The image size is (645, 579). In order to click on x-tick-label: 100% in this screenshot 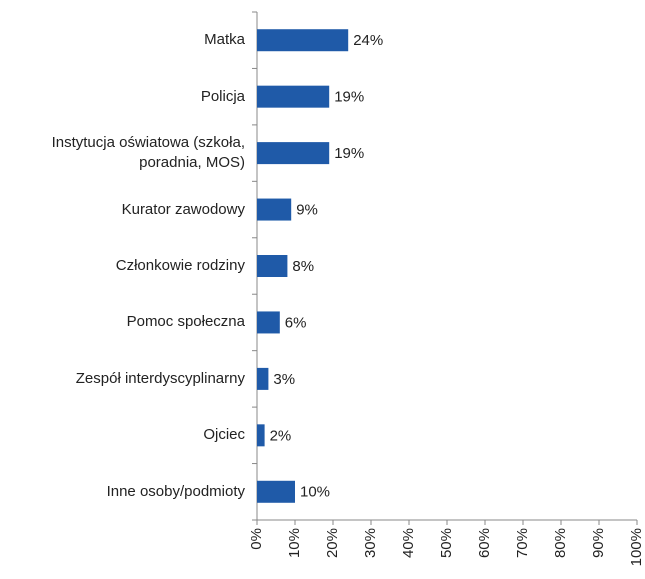, I will do `click(636, 547)`.